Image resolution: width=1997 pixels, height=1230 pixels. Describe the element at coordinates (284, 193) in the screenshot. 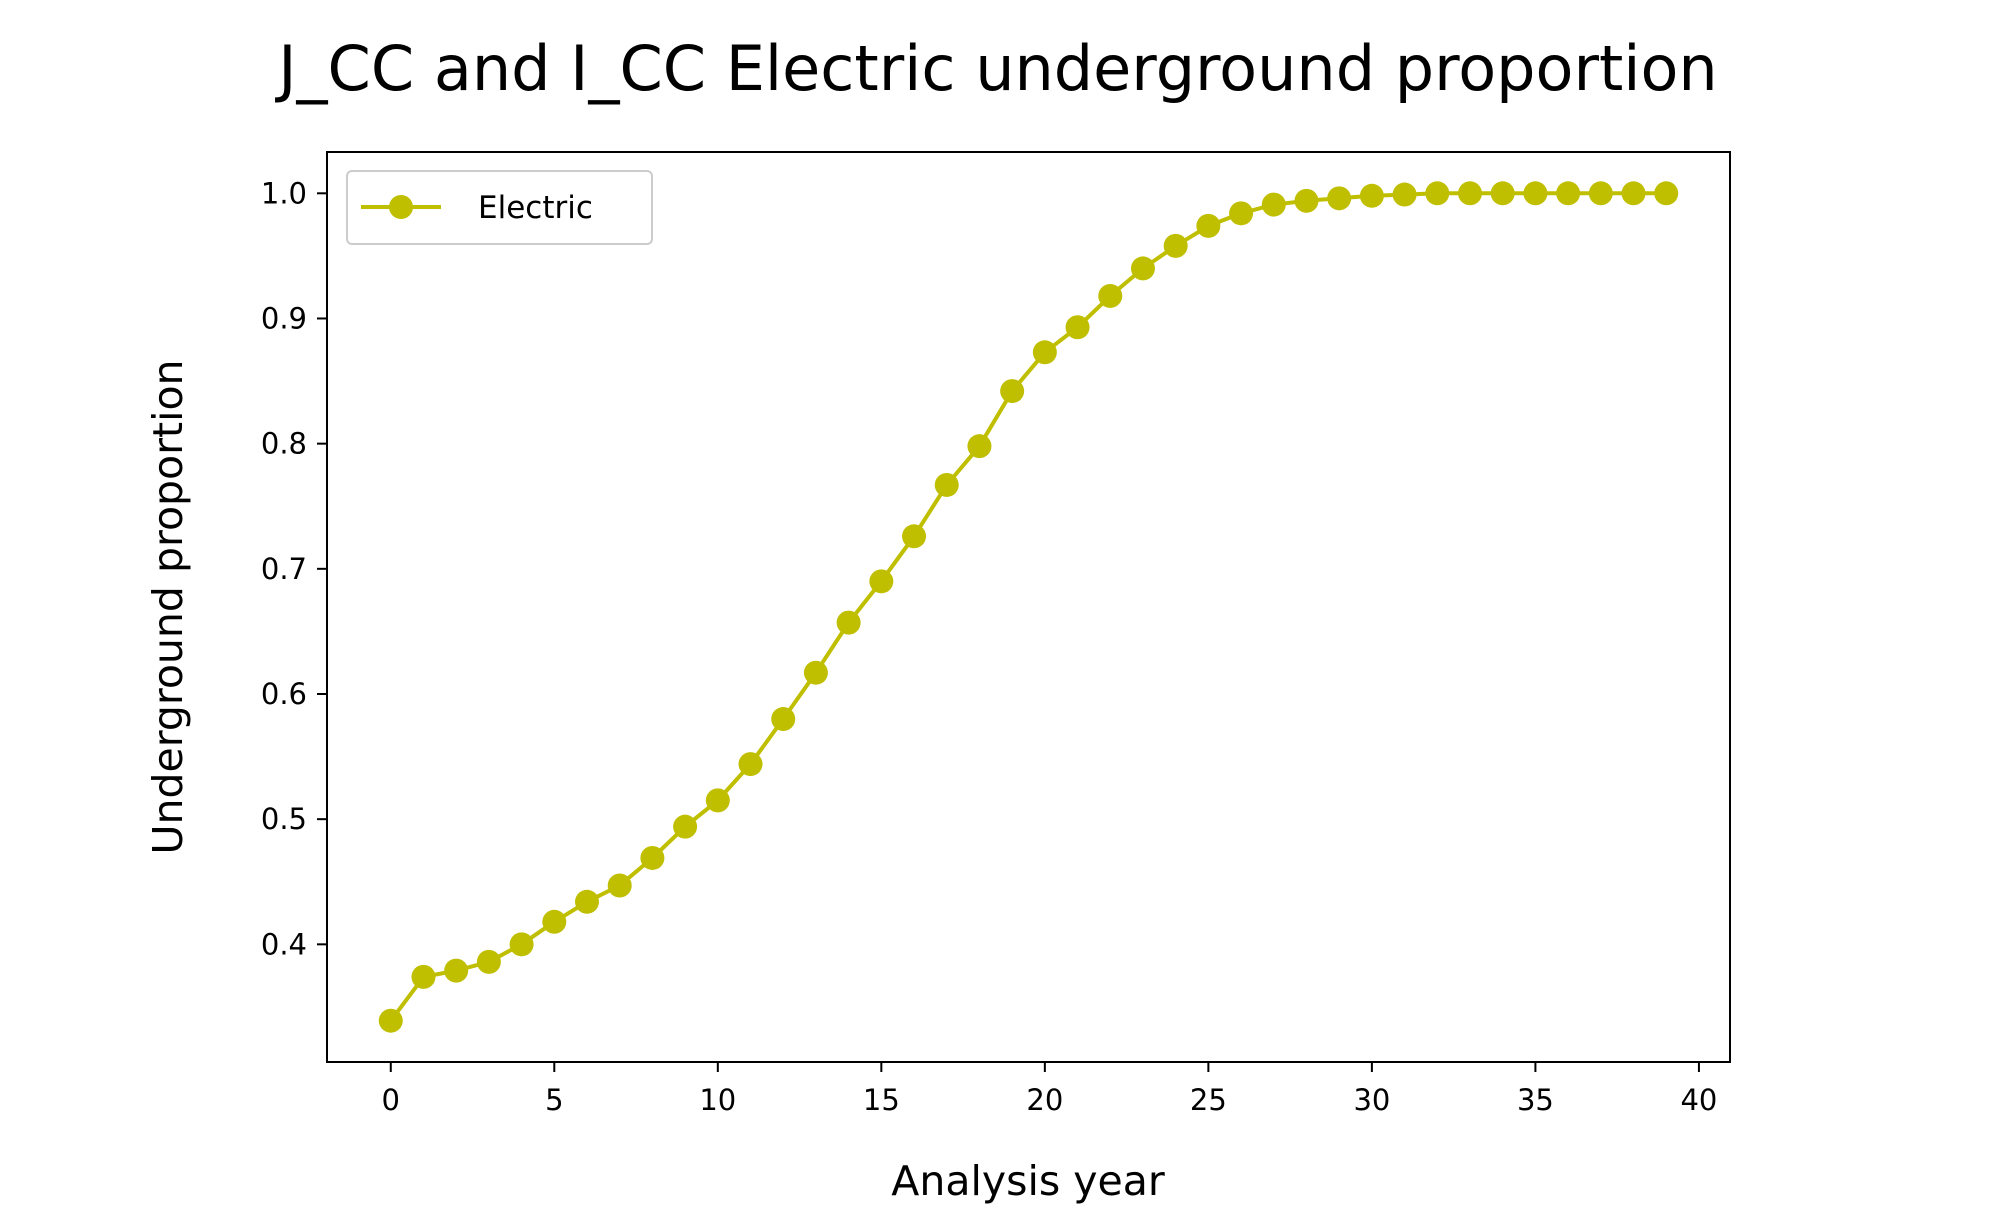

I see `y-tick-label: 1.0` at that location.